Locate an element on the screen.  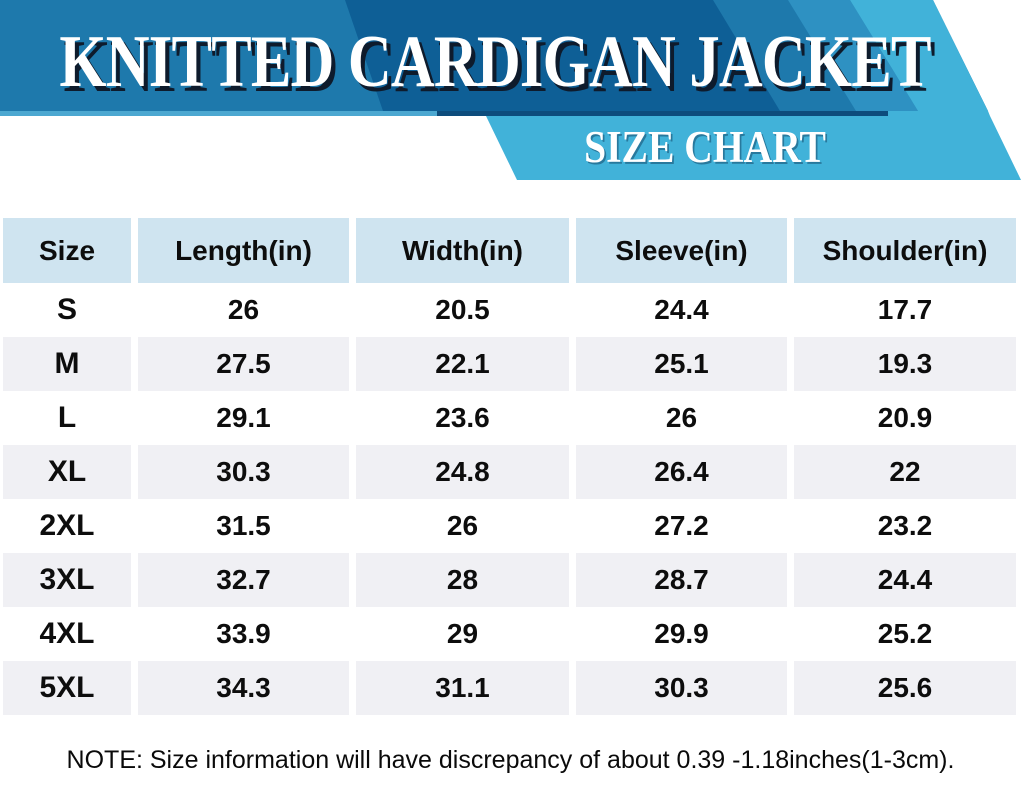
table-row-xl: XL 30.3 24.8 26.4 22 is located at coordinates (510, 472).